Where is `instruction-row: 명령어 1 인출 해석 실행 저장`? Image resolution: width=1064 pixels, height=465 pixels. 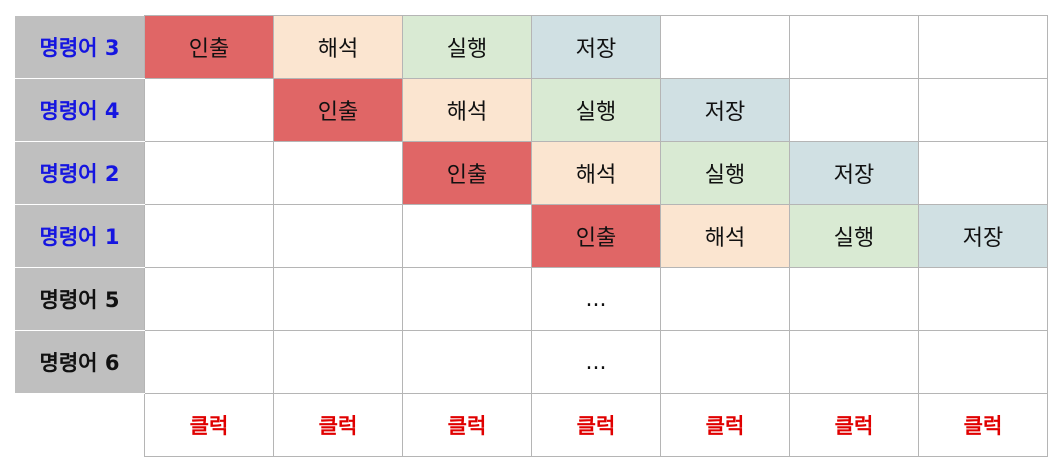 instruction-row: 명령어 1 인출 해석 실행 저장 is located at coordinates (531, 236).